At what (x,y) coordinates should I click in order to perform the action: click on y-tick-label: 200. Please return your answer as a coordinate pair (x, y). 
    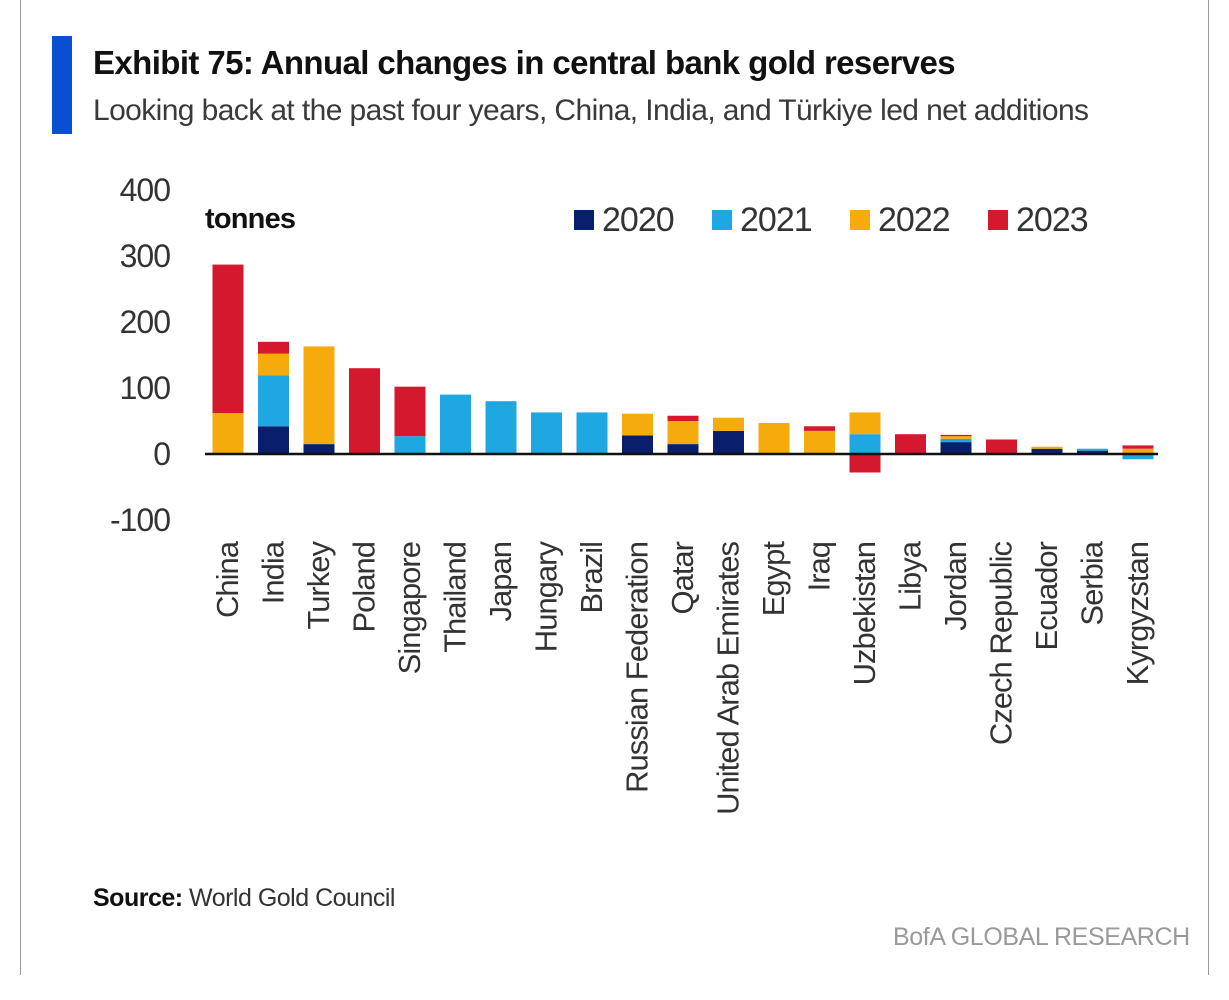
    Looking at the image, I should click on (145, 322).